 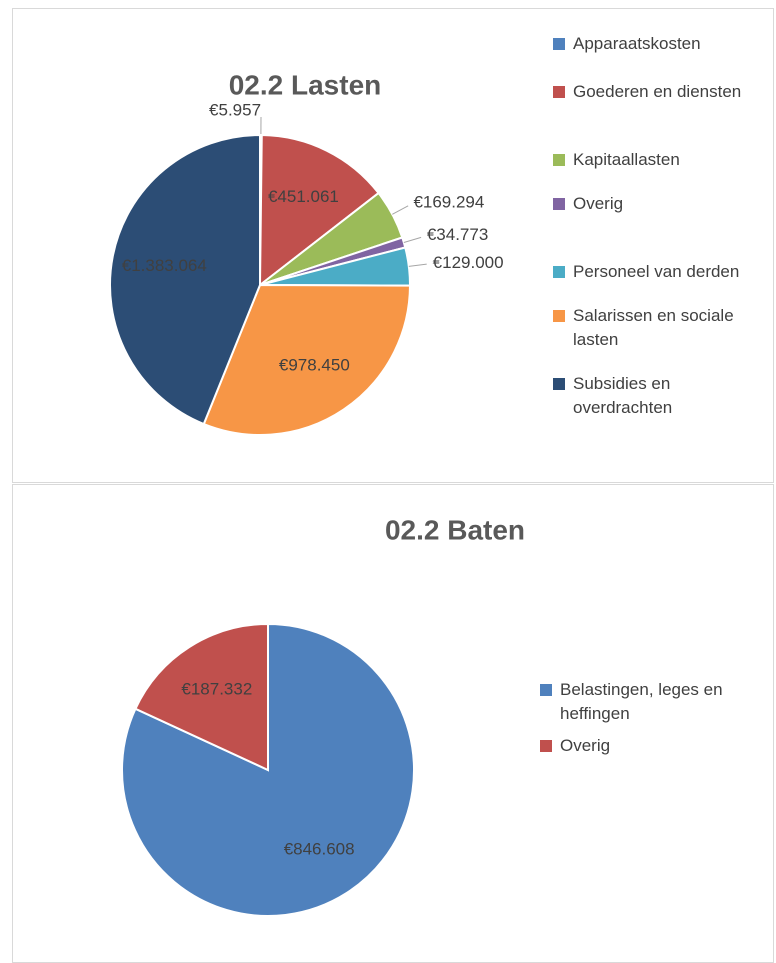 I want to click on data-label: €169.294, so click(x=448, y=201).